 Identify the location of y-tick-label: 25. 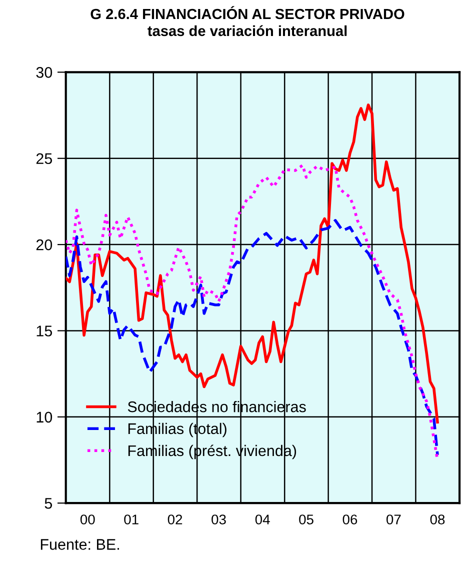
(44, 158).